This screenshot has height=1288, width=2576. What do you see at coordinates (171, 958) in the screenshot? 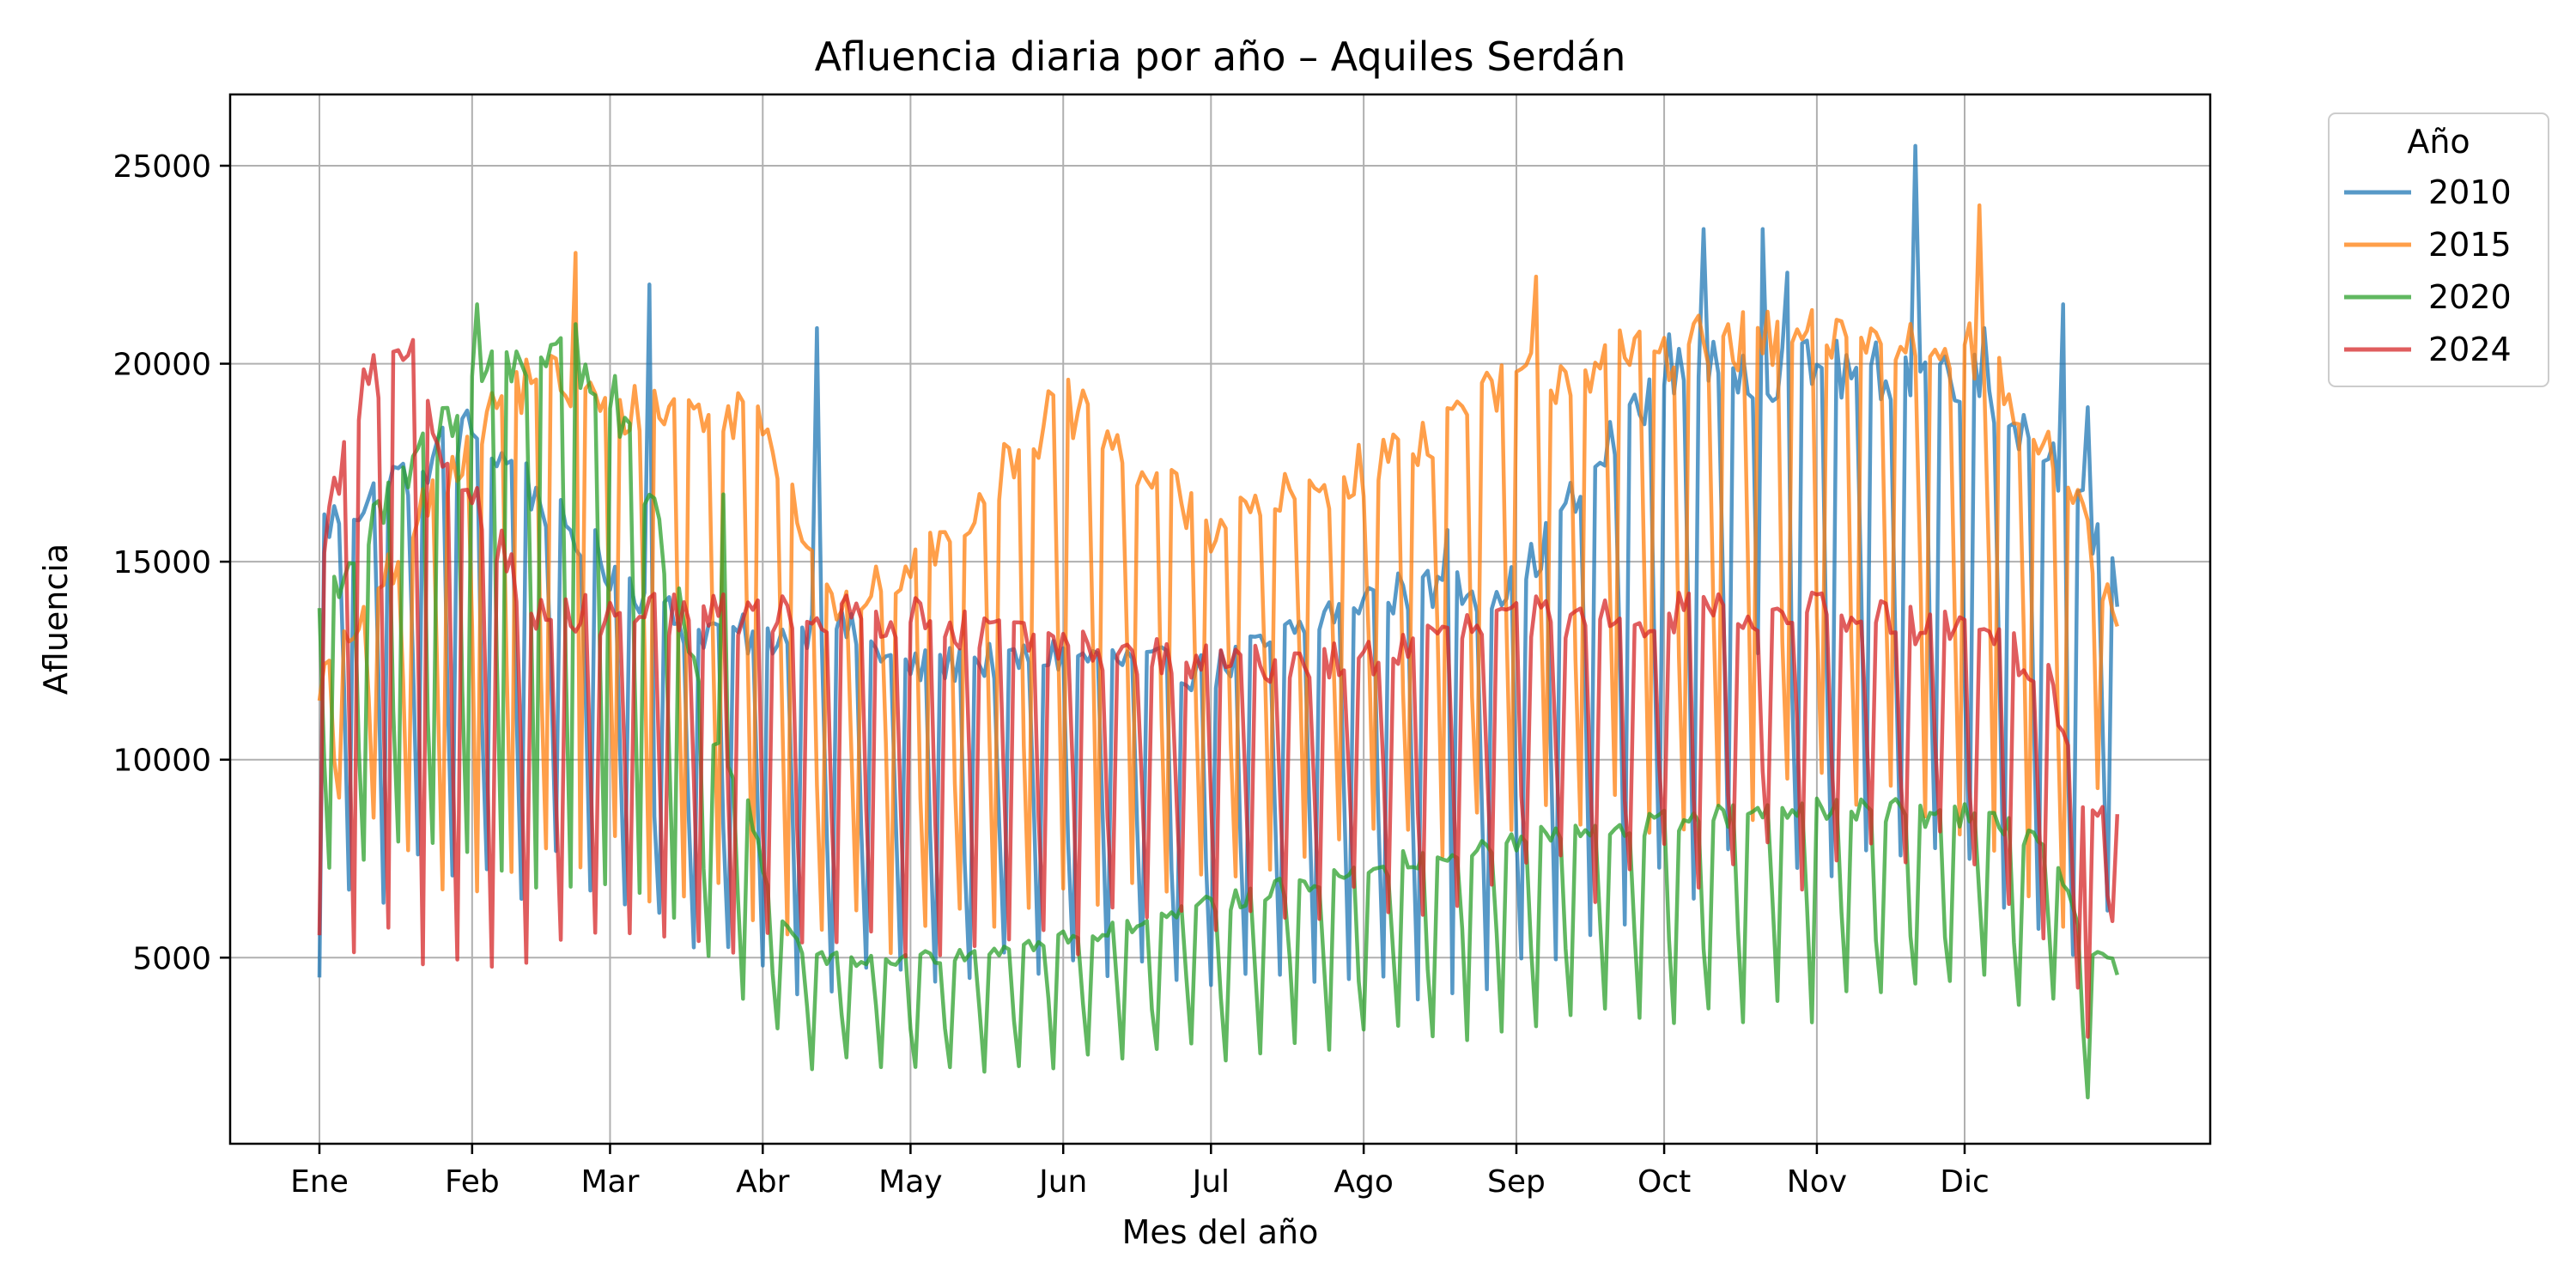
I see `y-tick-label: 5000` at bounding box center [171, 958].